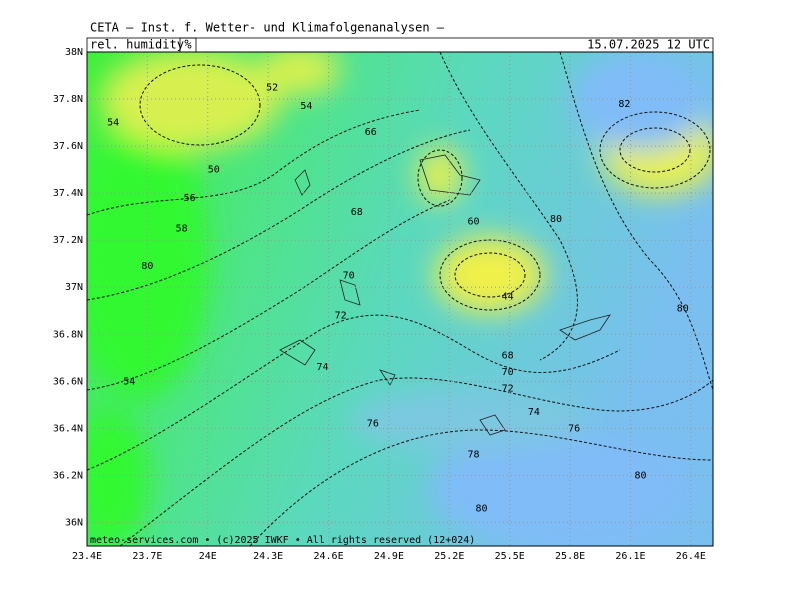 This screenshot has width=800, height=600. I want to click on y-tick-label: 36.4N, so click(68, 428).